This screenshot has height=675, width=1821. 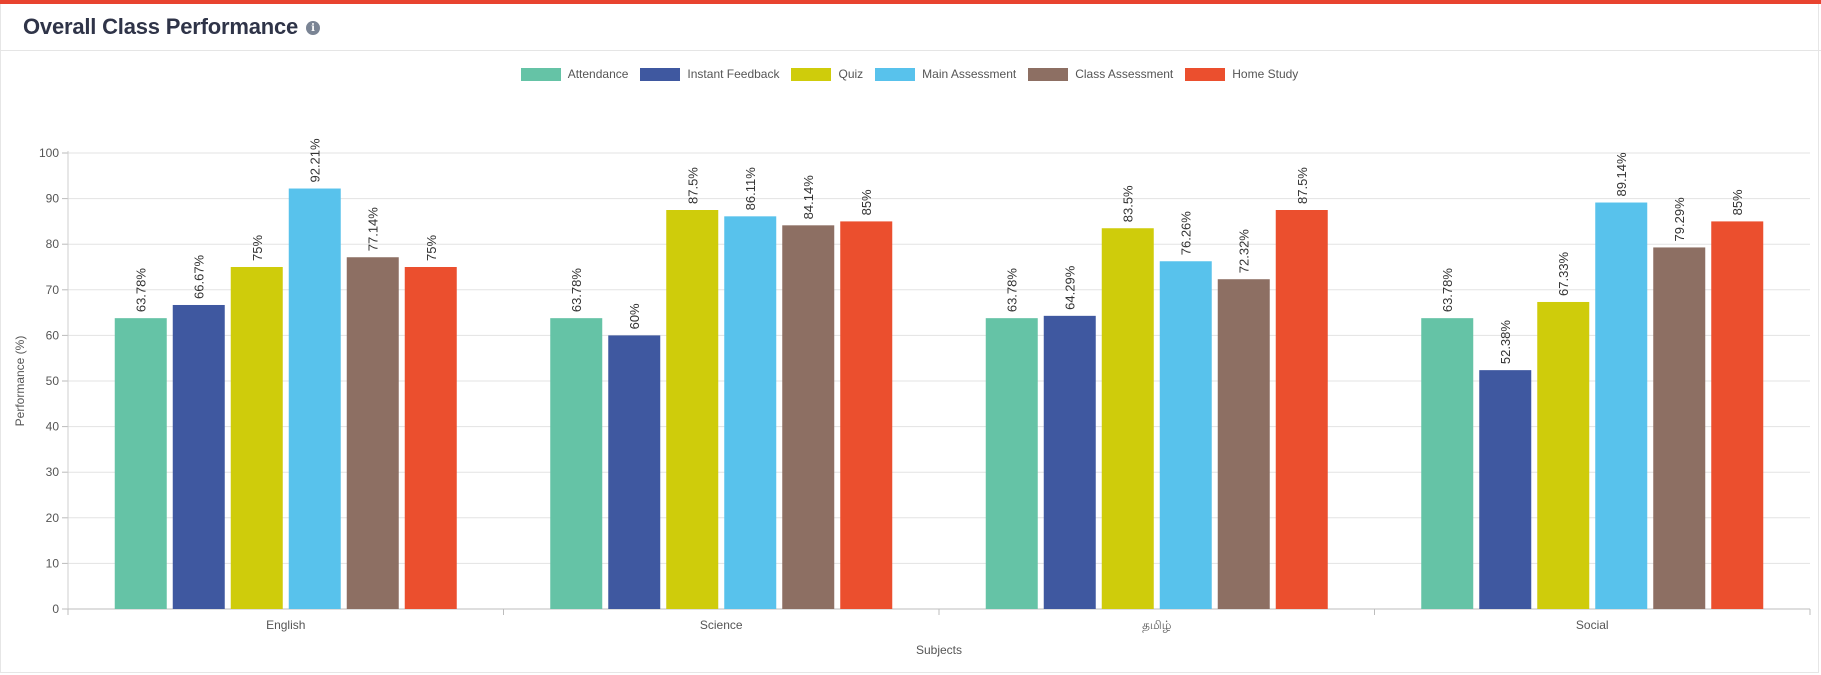 I want to click on legend-label: Instant Feedback, so click(x=733, y=74).